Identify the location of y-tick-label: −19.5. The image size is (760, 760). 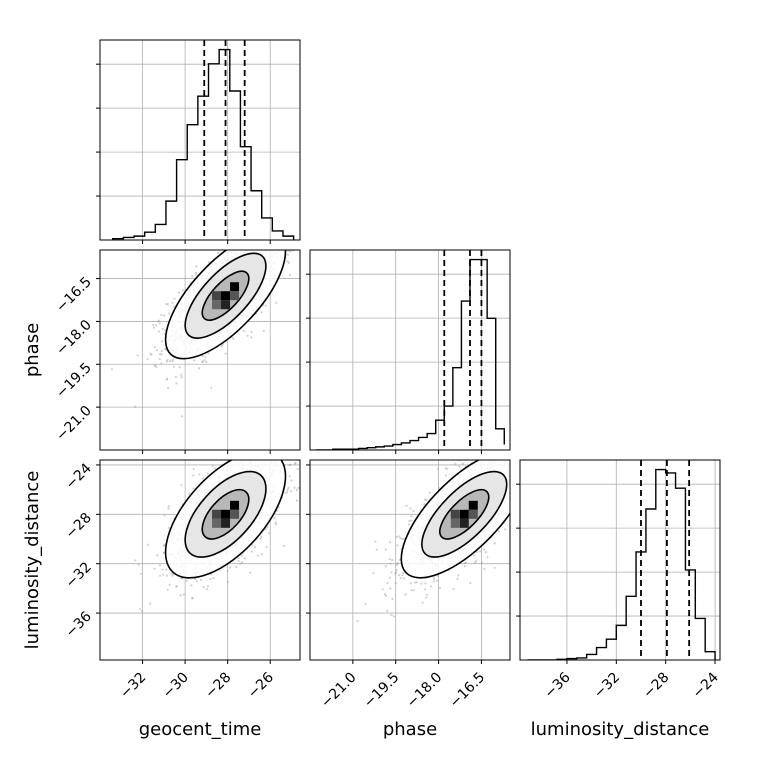
(74, 381).